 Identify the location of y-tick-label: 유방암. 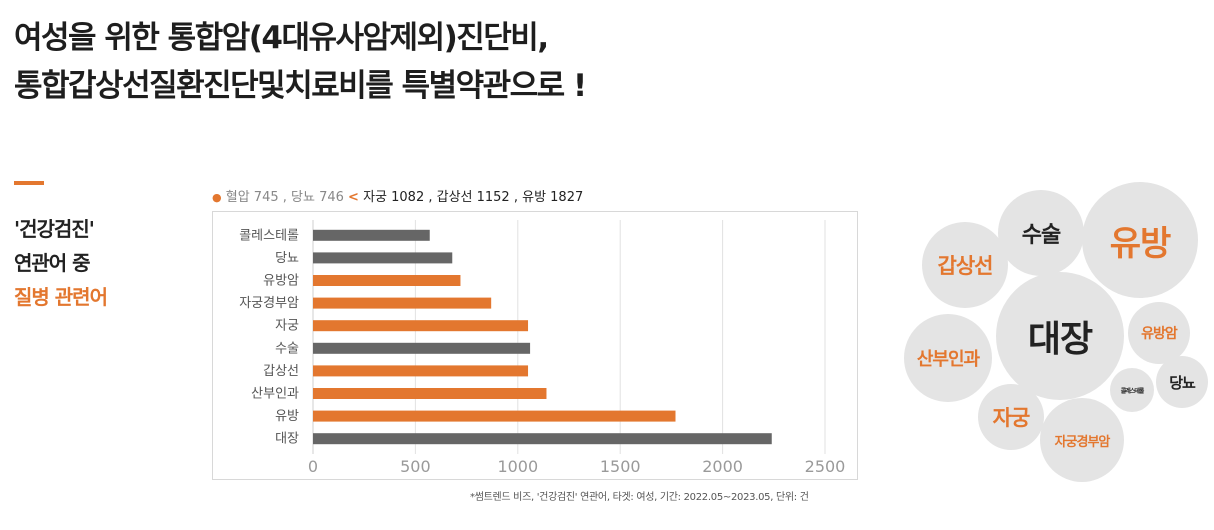
(281, 281).